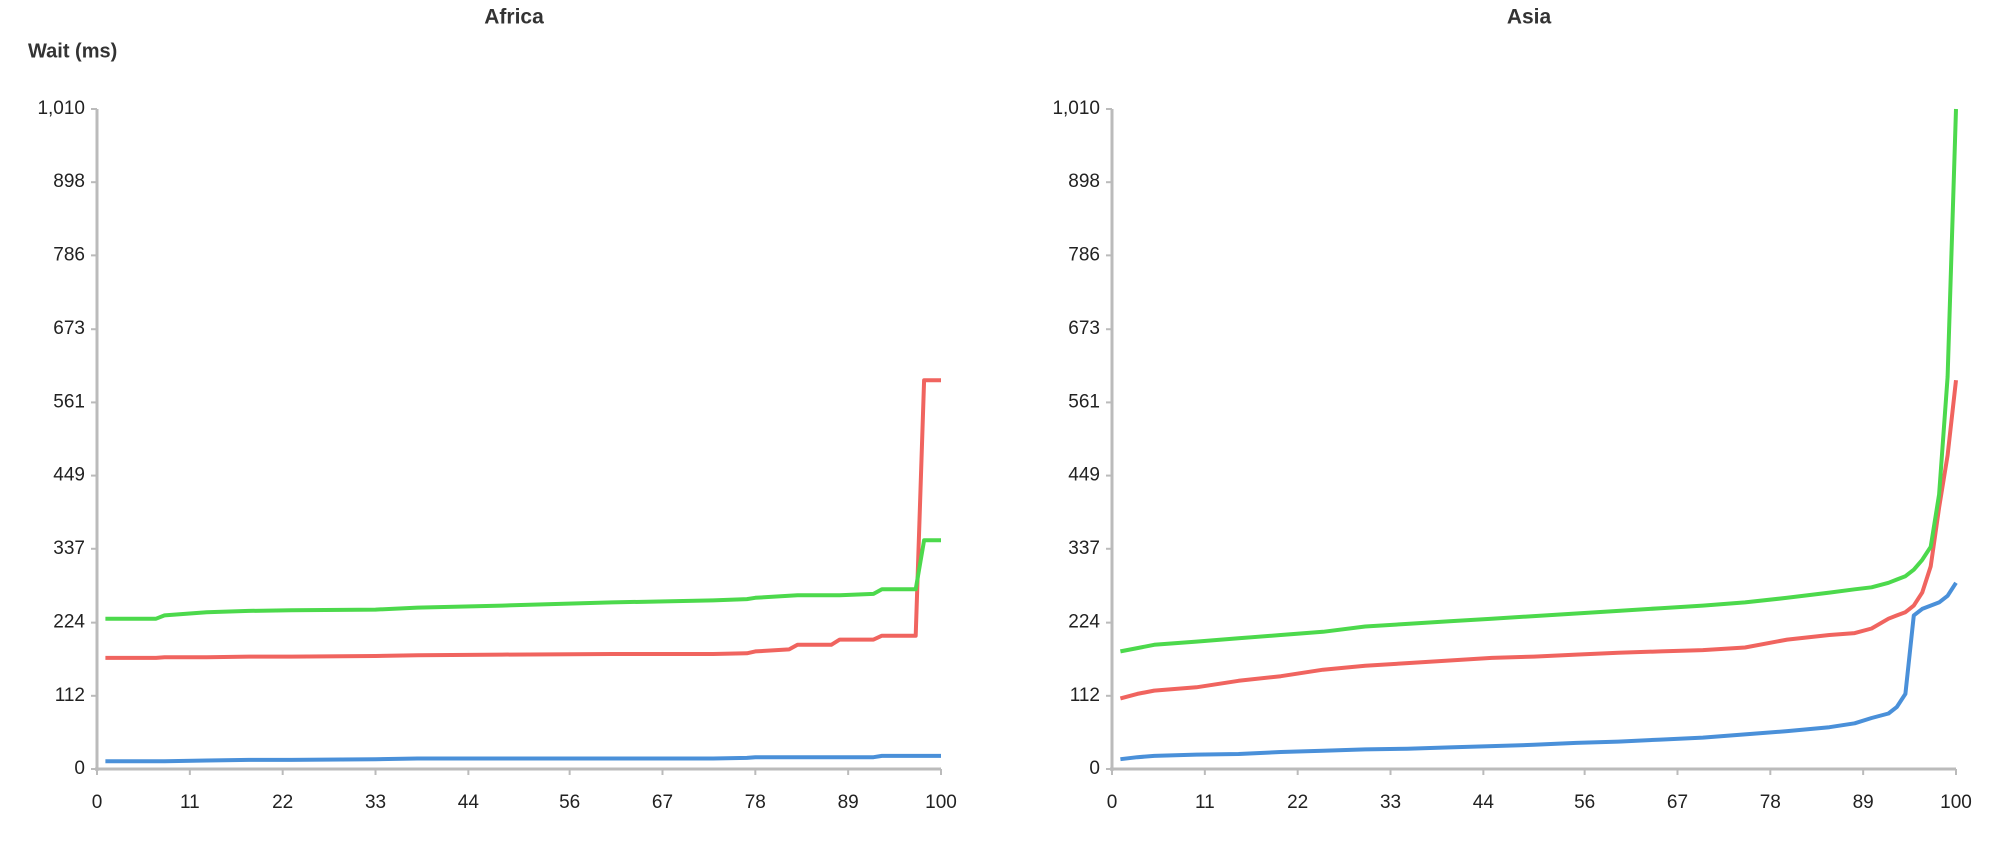 The image size is (2000, 844). I want to click on chart-title: Africa, so click(514, 17).